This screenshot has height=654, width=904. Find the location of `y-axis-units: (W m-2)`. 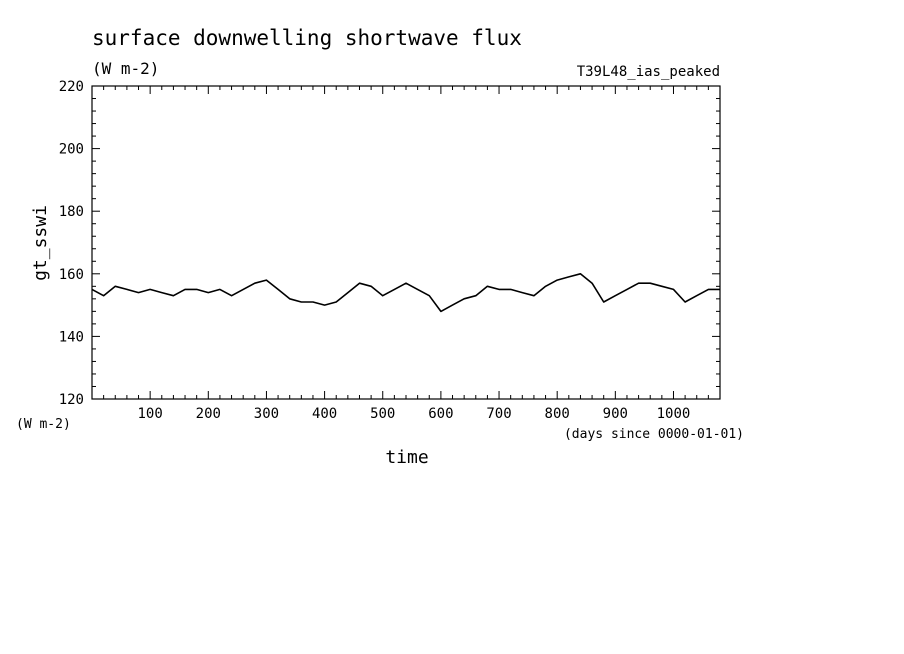

y-axis-units: (W m-2) is located at coordinates (43, 424).